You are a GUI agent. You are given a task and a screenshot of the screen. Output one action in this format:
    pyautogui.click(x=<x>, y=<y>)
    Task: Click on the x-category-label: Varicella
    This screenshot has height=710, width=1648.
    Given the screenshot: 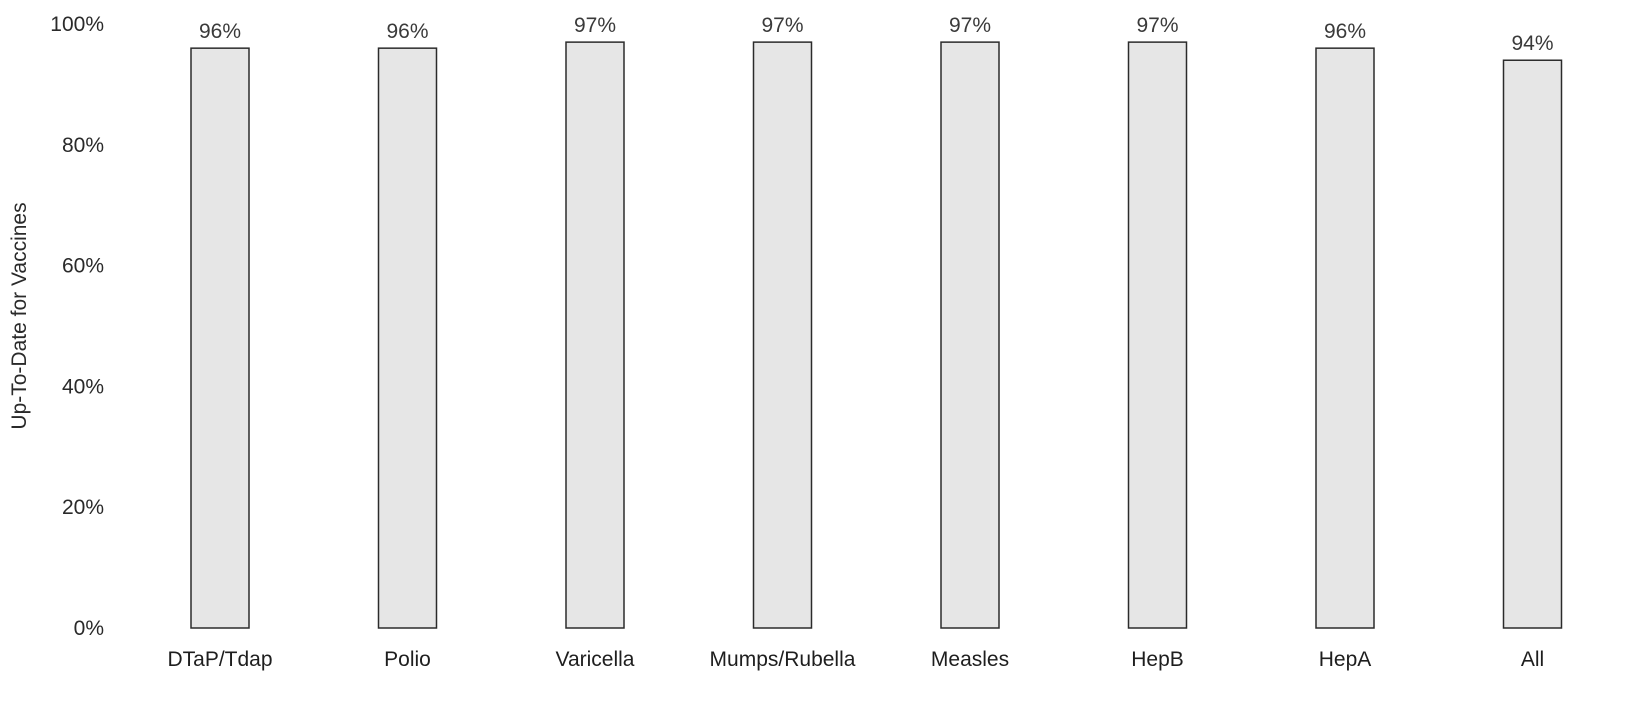 What is the action you would take?
    pyautogui.click(x=595, y=659)
    